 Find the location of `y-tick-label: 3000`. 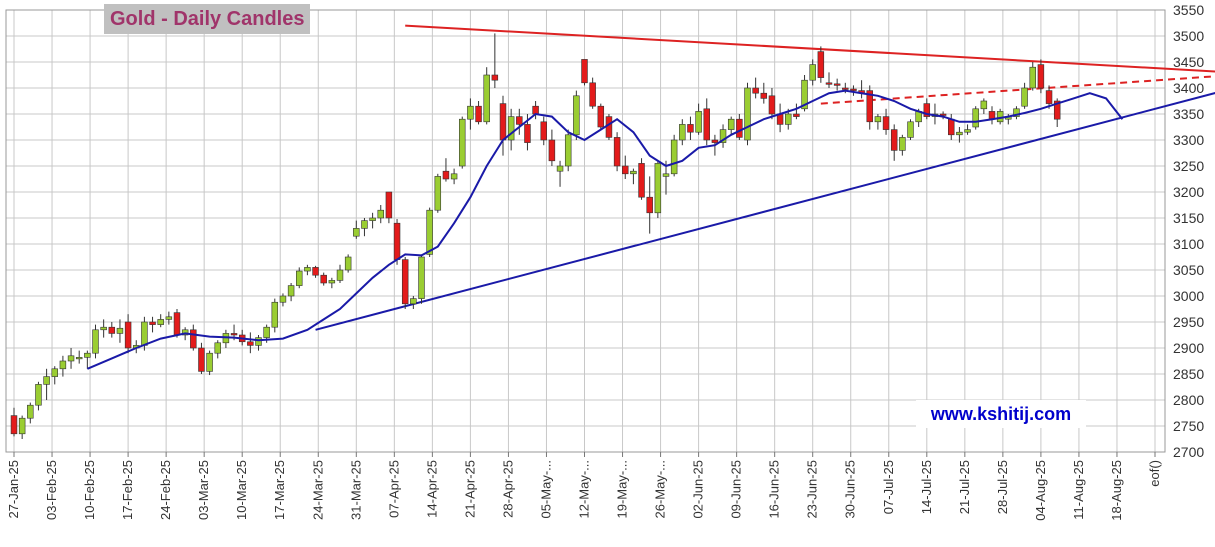

y-tick-label: 3000 is located at coordinates (1188, 296).